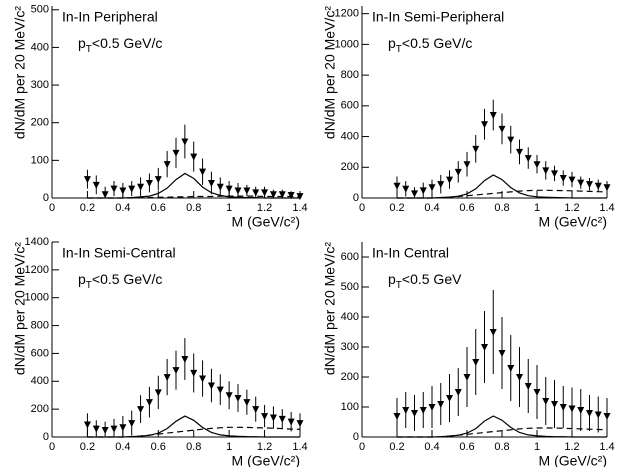  Describe the element at coordinates (410, 253) in the screenshot. I see `panel-title: In-In Central` at that location.